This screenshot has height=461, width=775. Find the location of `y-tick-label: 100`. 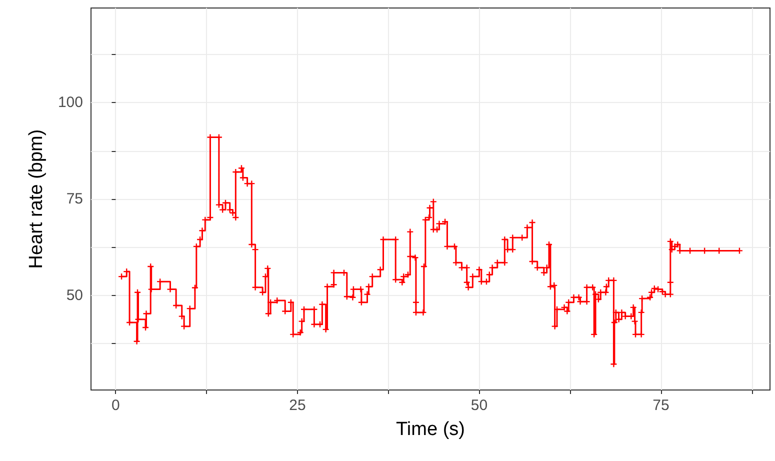

y-tick-label: 100 is located at coordinates (70, 103).